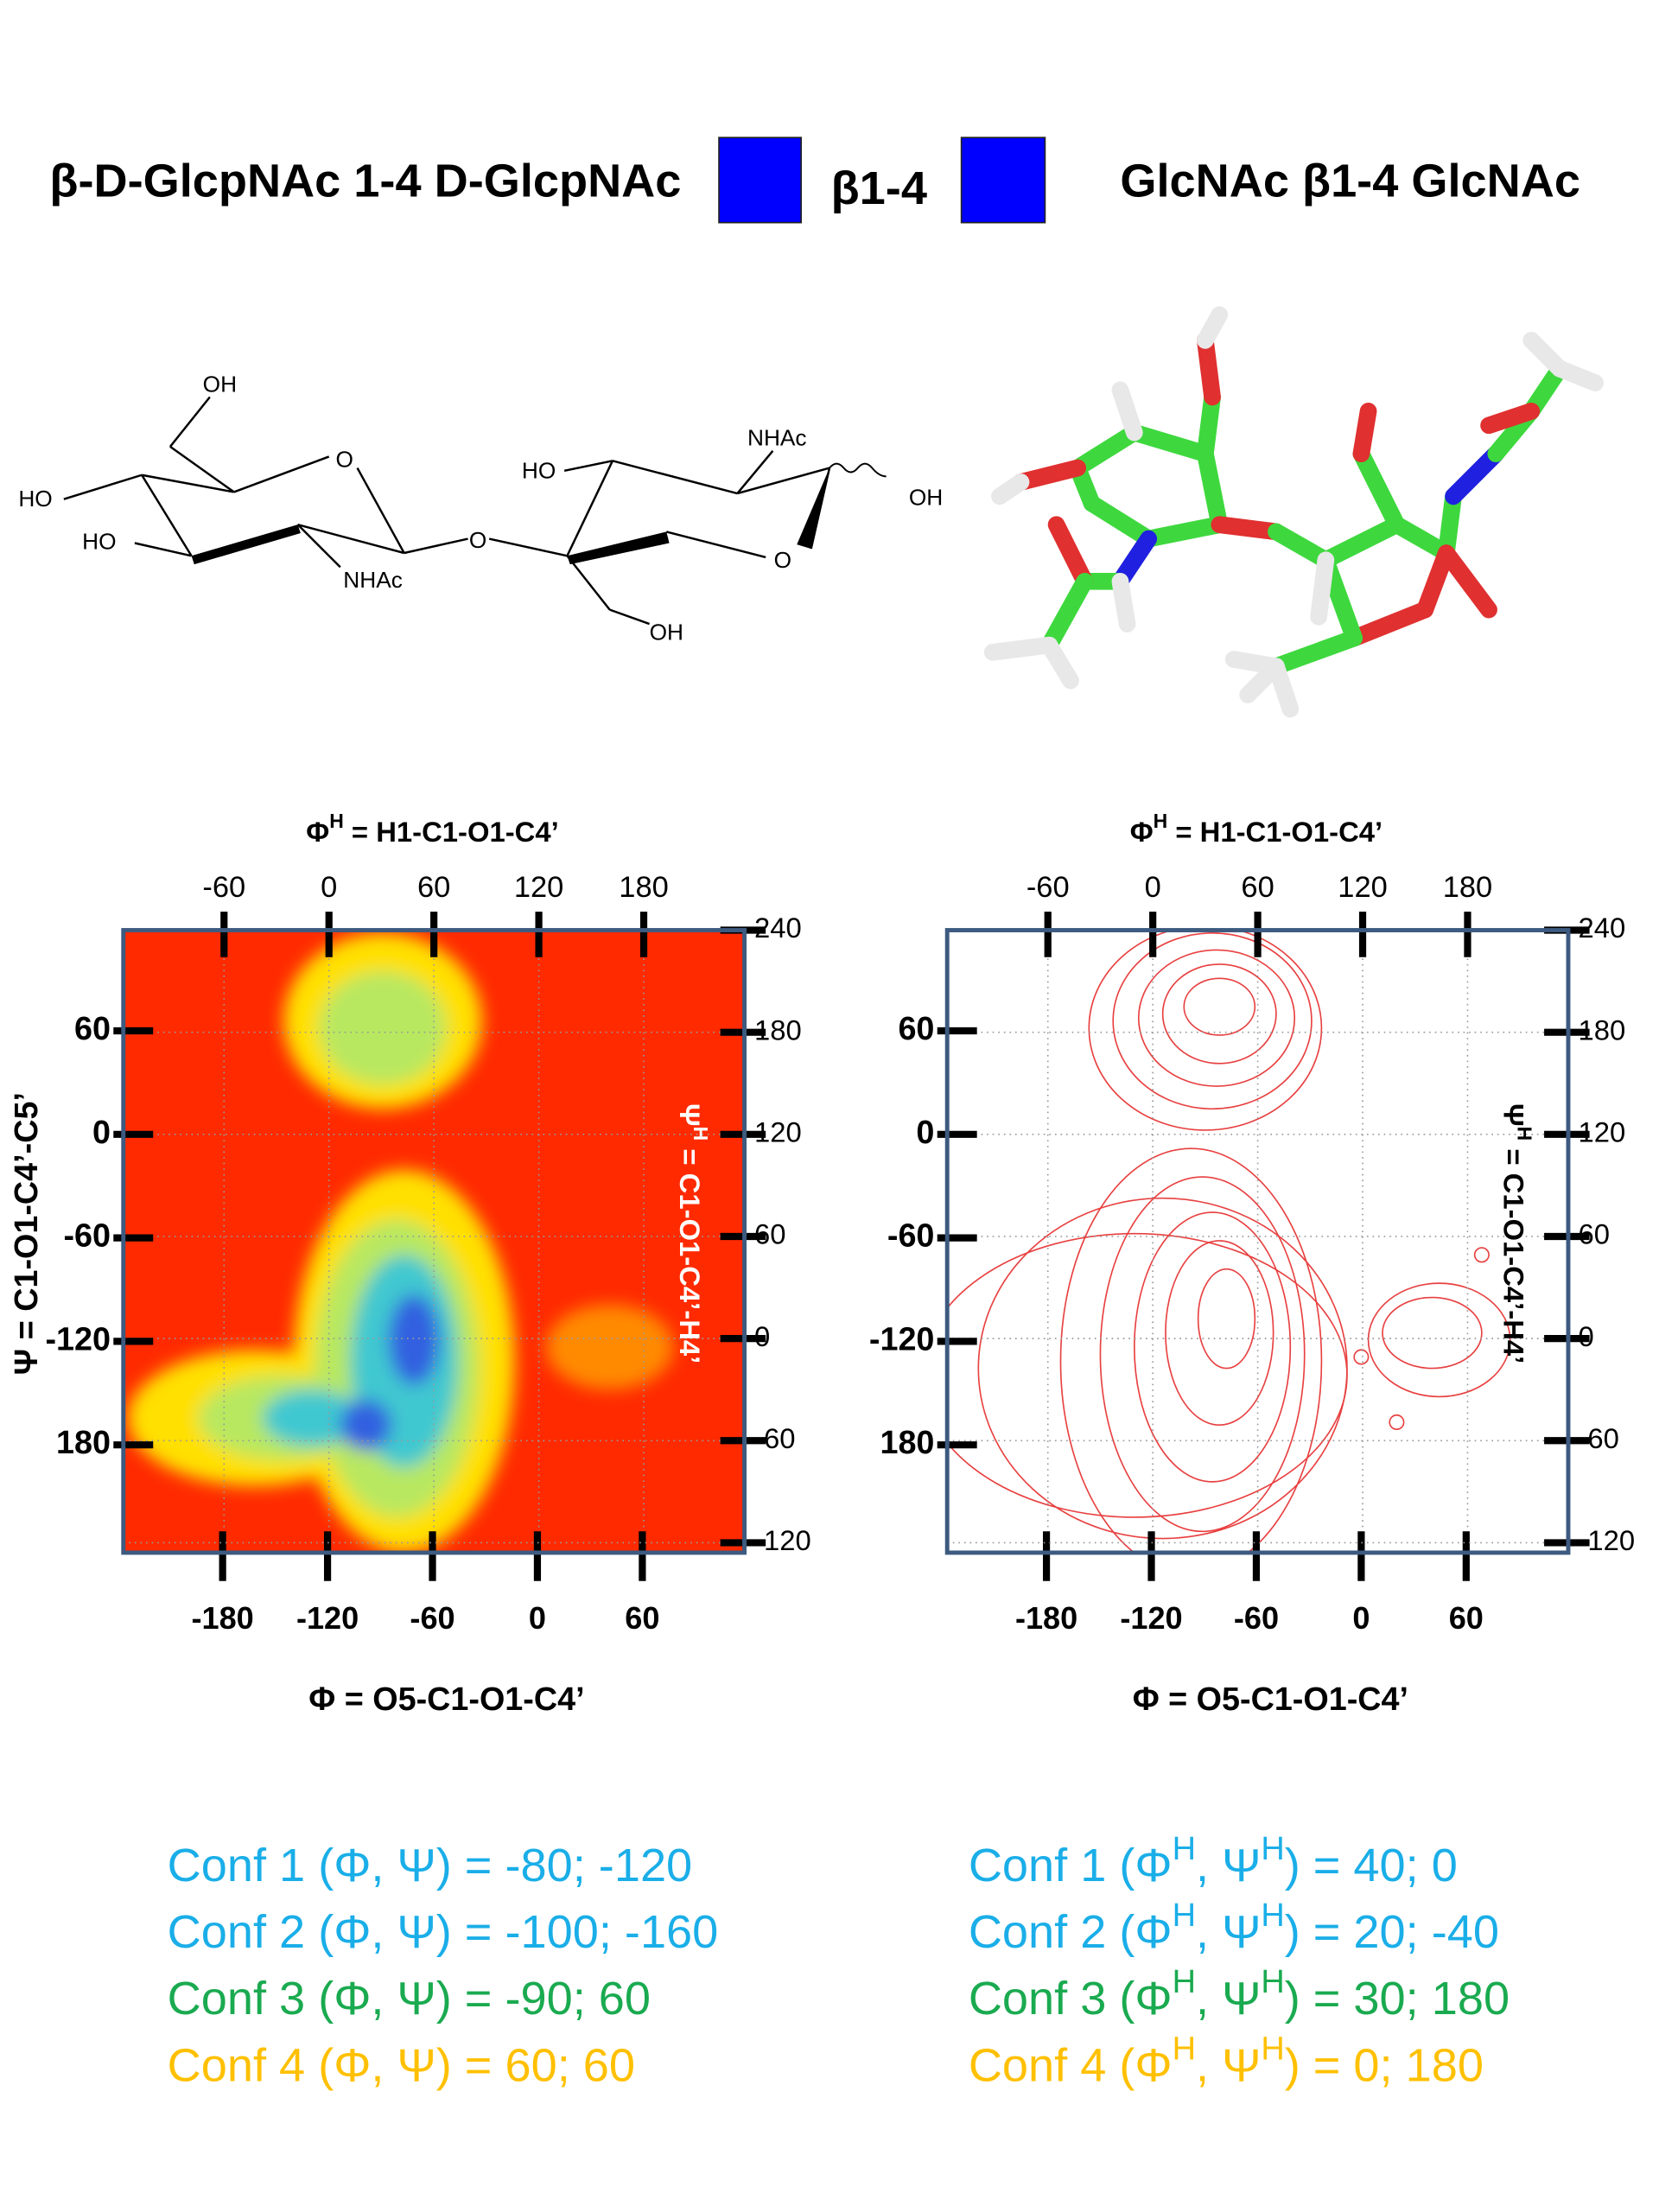 Image resolution: width=1659 pixels, height=2212 pixels. I want to click on top-tick-label: 120, so click(538, 887).